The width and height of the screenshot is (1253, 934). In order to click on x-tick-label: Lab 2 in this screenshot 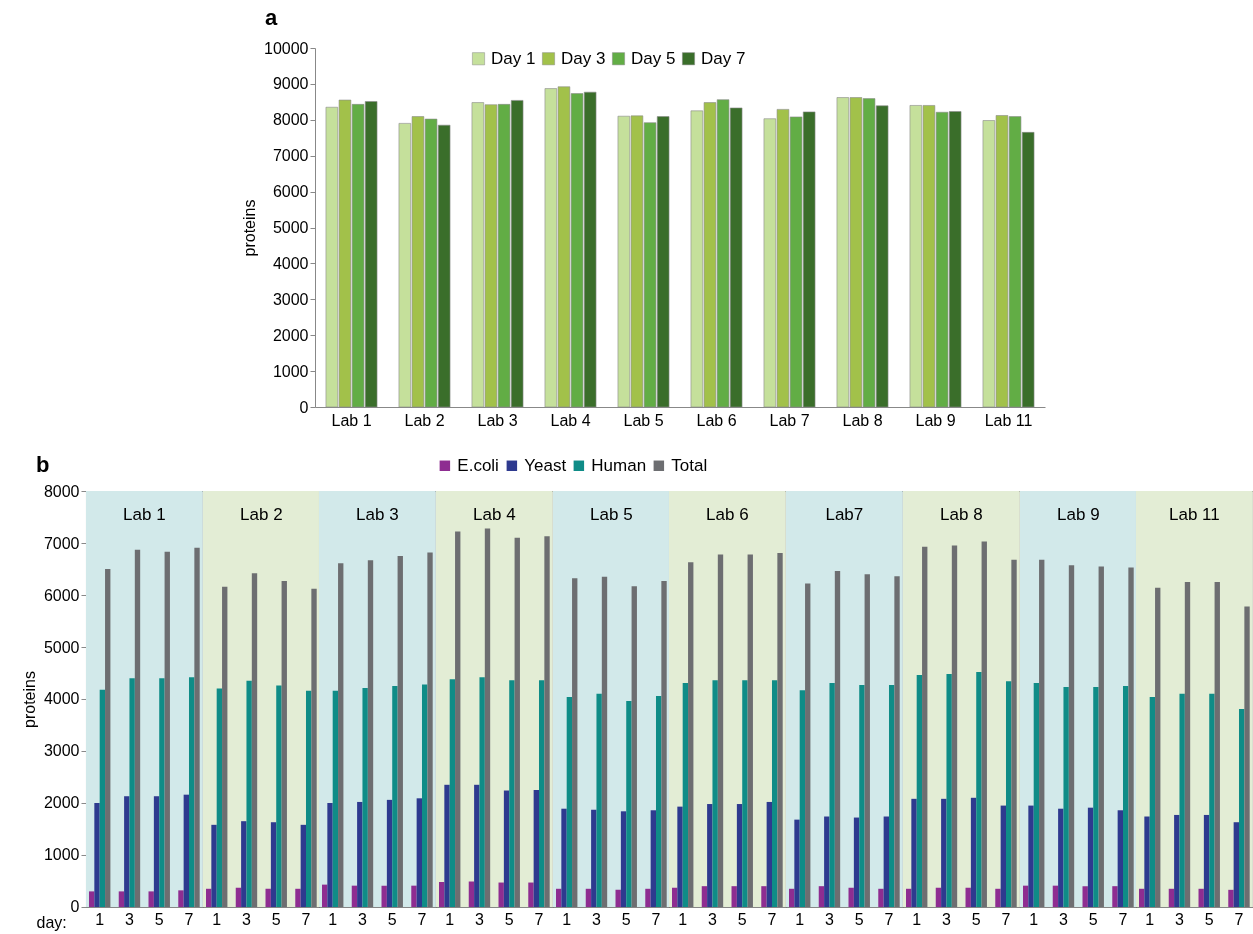, I will do `click(424, 420)`.